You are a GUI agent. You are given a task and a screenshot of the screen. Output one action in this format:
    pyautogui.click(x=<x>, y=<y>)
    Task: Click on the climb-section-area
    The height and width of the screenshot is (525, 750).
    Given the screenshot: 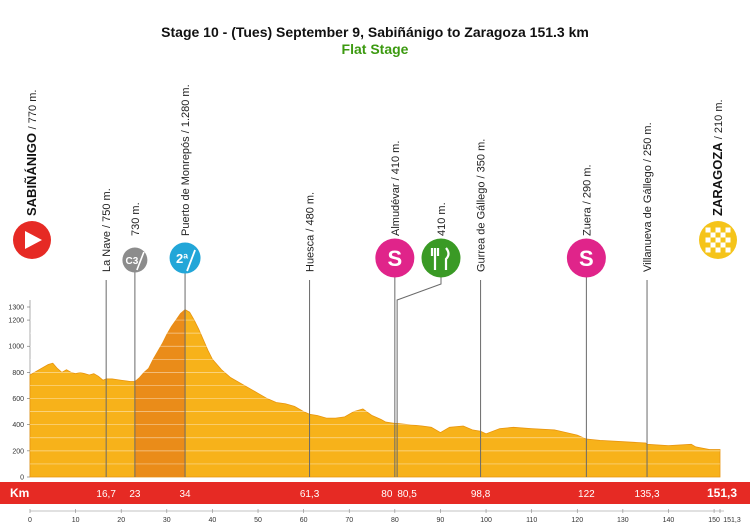 What is the action you would take?
    pyautogui.click(x=160, y=393)
    